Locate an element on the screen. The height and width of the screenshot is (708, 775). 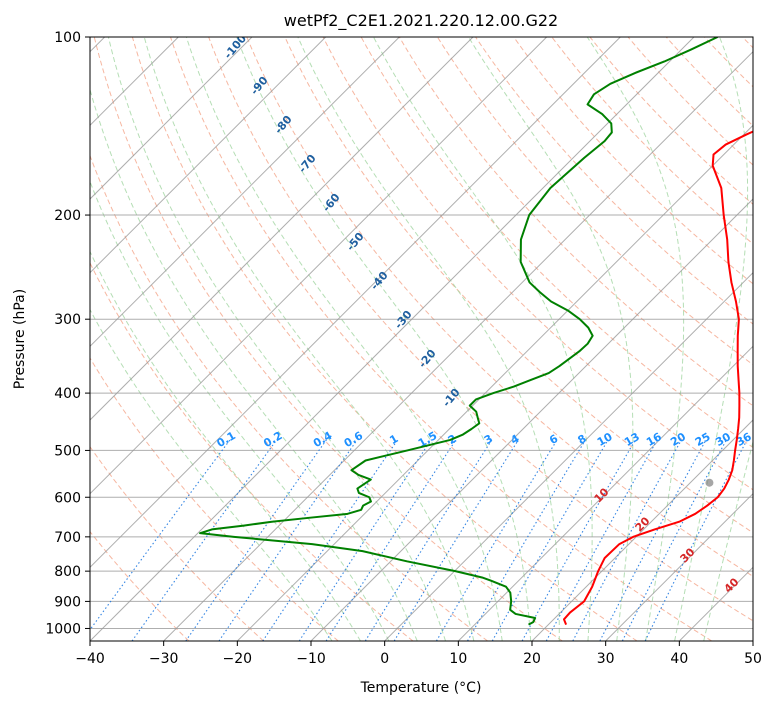
x-tick-label: 0 is located at coordinates (384, 659).